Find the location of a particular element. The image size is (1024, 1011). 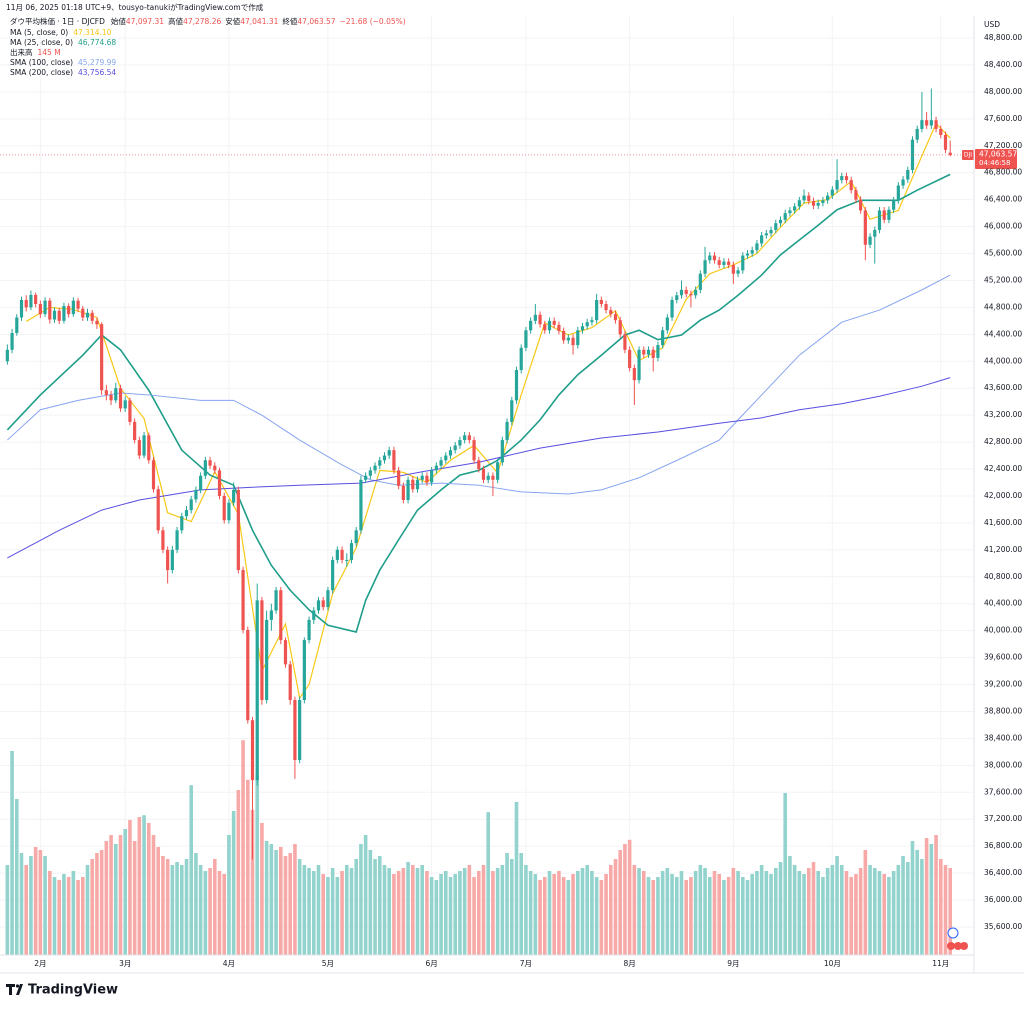

y-tick-label: 41,200.00 is located at coordinates (1003, 549).